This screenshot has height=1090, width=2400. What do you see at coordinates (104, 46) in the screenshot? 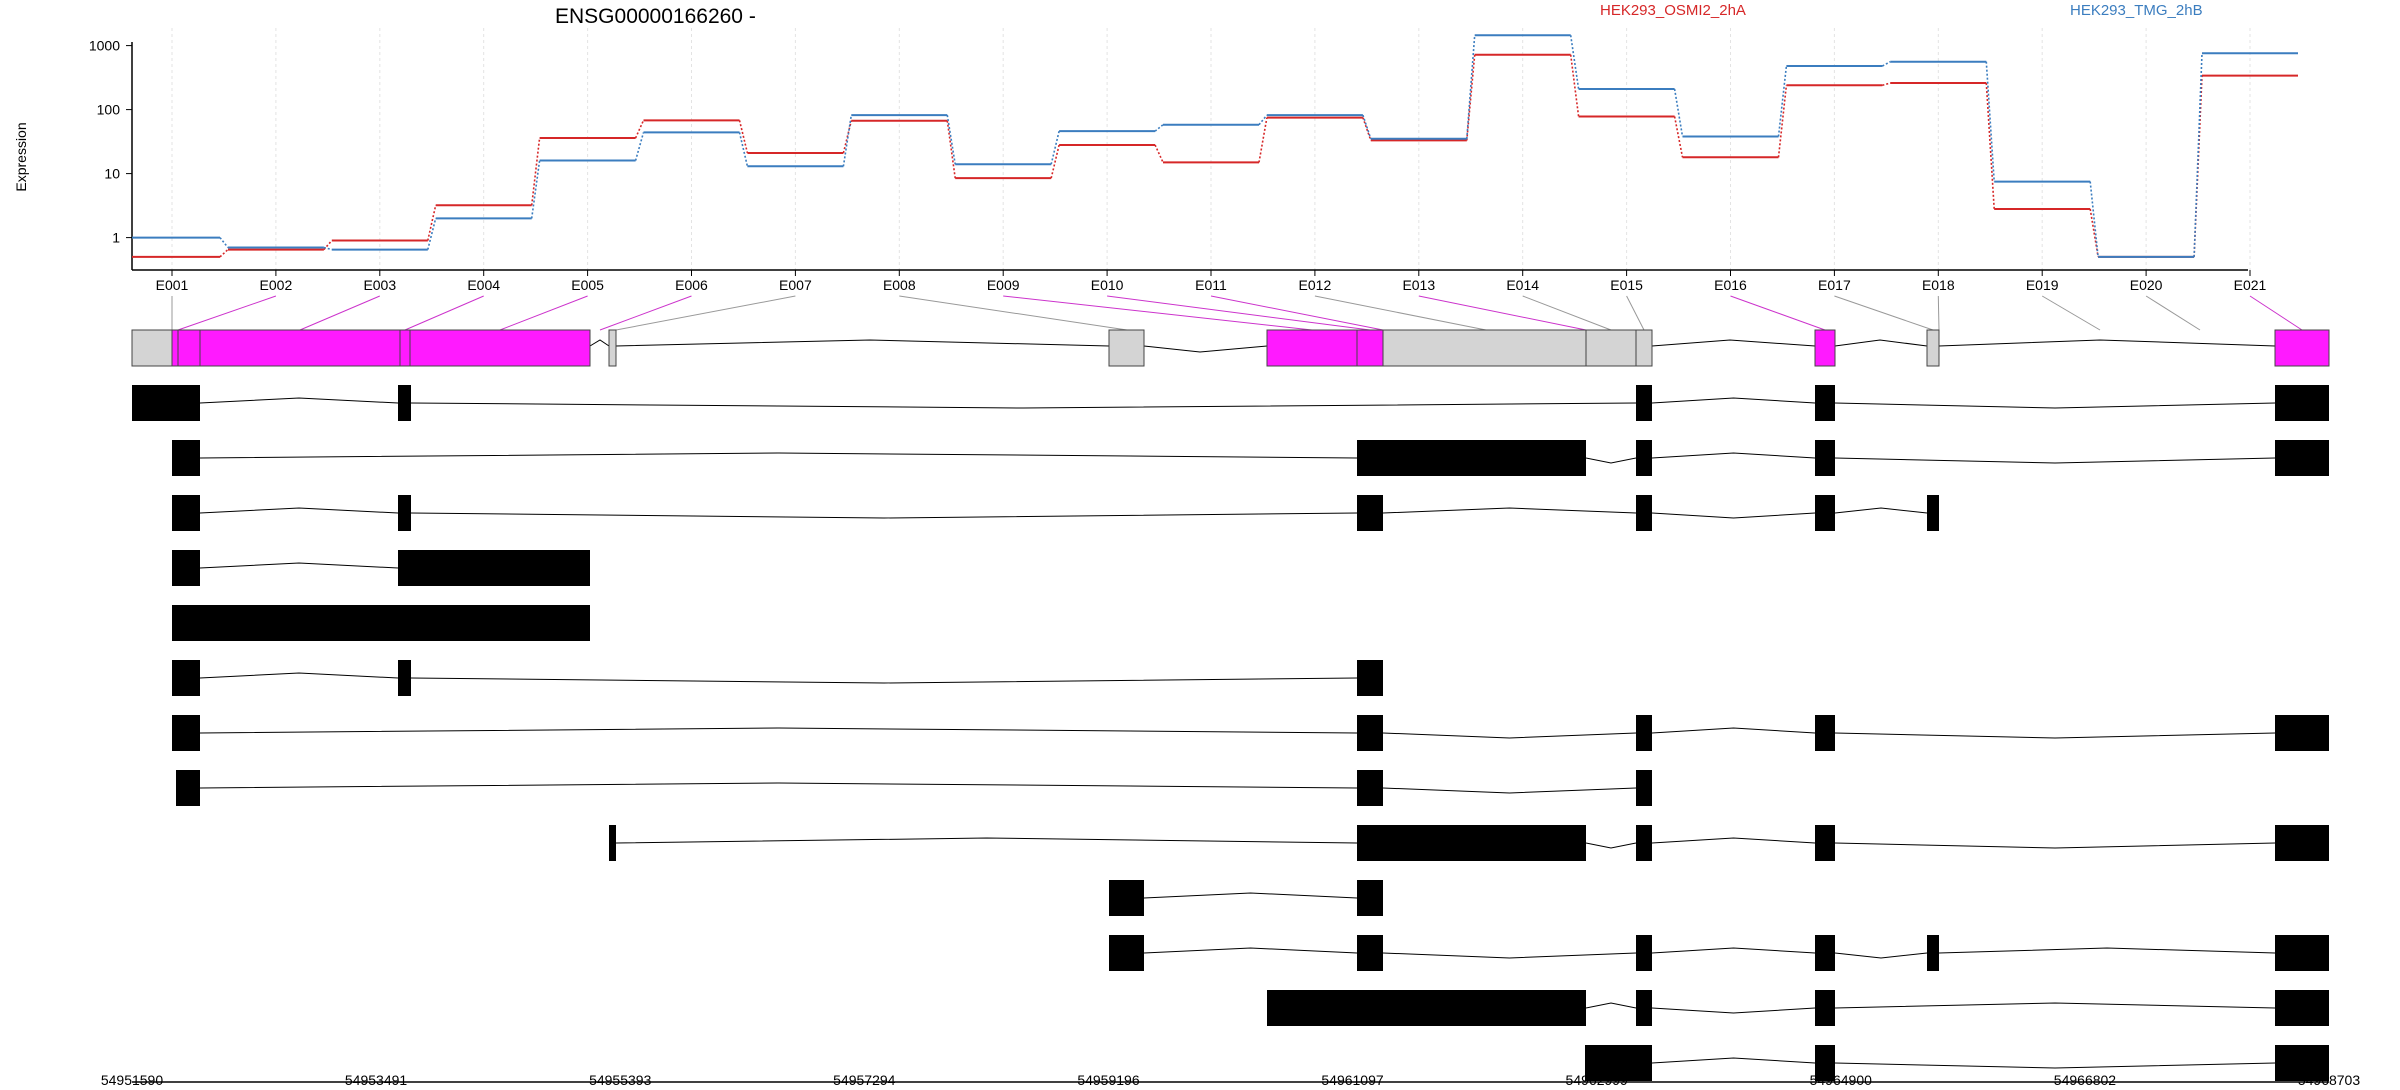
I see `y-tick-label: 1000` at bounding box center [104, 46].